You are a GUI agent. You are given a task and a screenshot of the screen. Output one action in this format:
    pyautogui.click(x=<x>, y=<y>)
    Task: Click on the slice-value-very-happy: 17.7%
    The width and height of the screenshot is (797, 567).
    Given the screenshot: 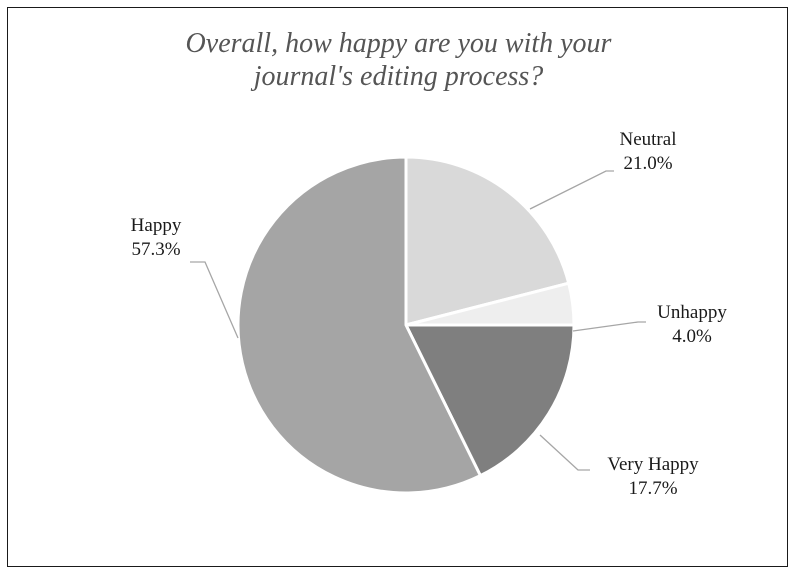 What is the action you would take?
    pyautogui.click(x=652, y=488)
    